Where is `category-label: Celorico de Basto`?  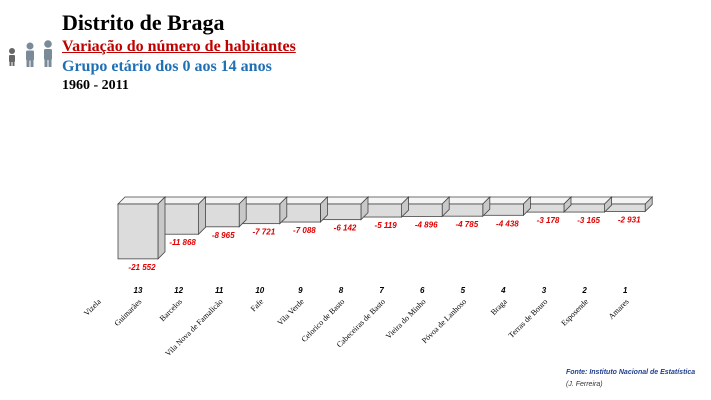
category-label: Celorico de Basto is located at coordinates (323, 320).